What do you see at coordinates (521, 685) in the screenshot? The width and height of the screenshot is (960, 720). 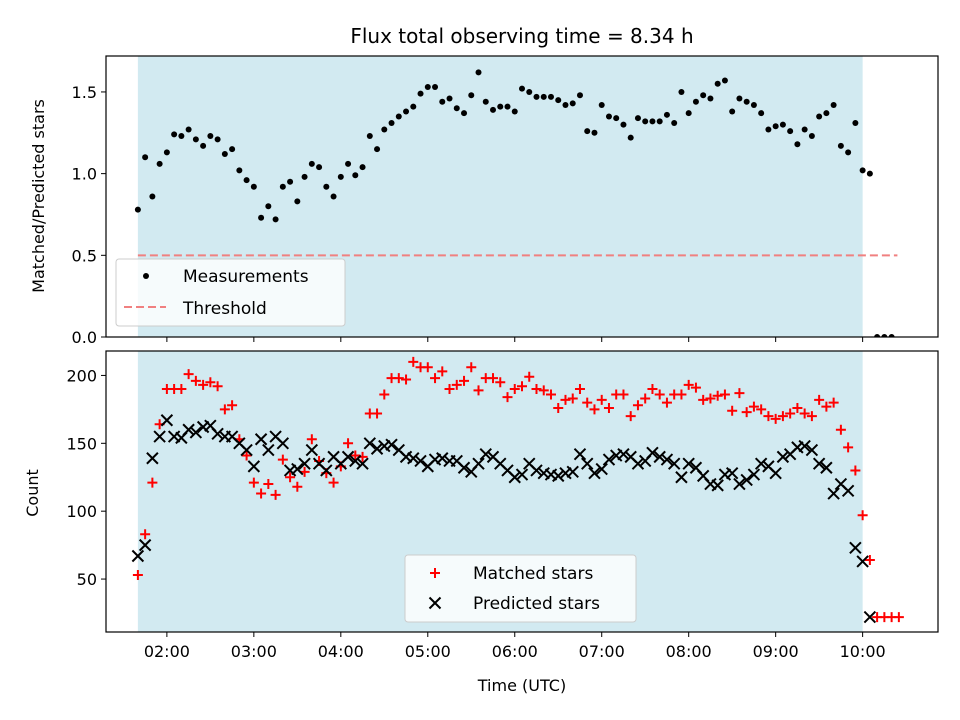 I see `x-axis-label: Time (UTC)` at bounding box center [521, 685].